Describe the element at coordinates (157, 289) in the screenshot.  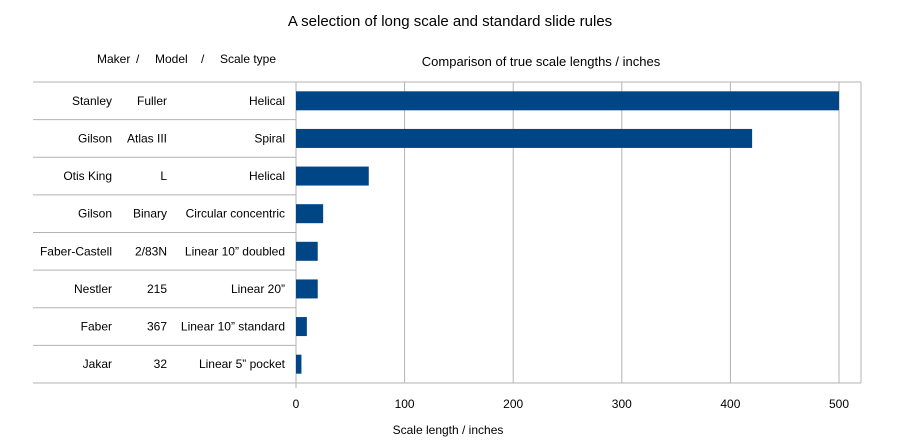
I see `row-model: 215` at that location.